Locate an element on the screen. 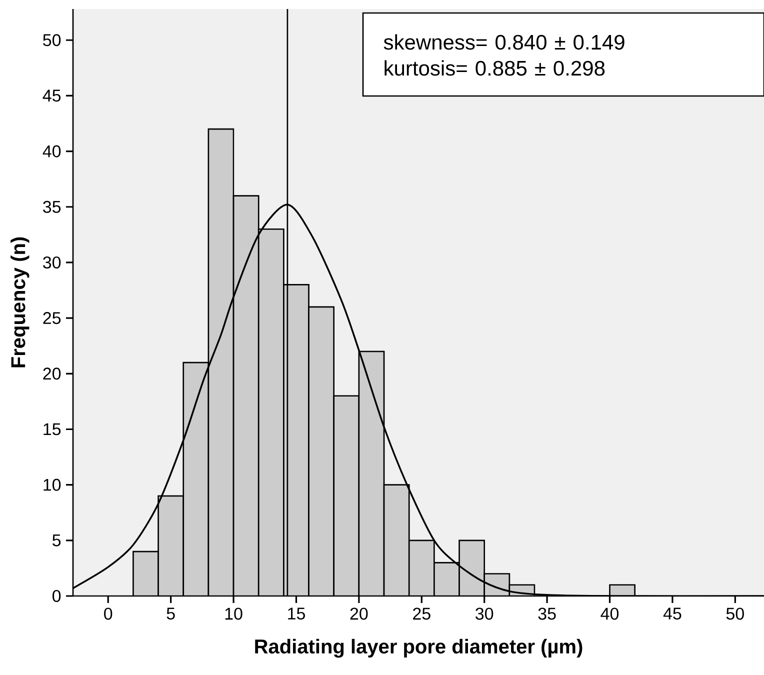  y-tick-label: 25 is located at coordinates (52, 318).